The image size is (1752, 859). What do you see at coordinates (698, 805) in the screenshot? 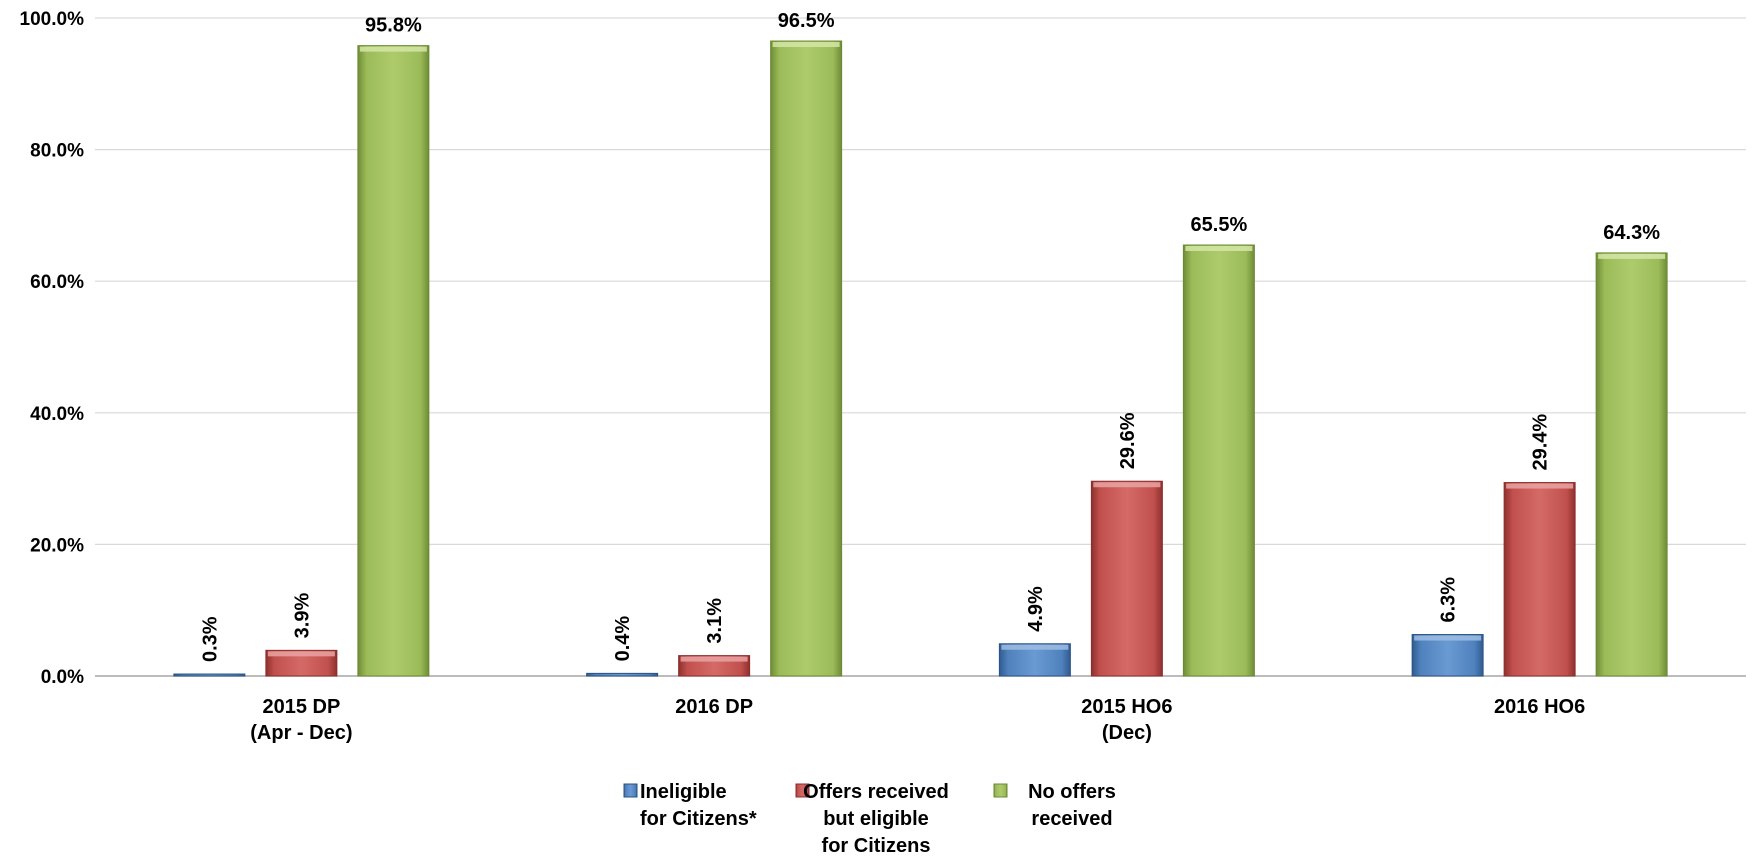
I see `legend-label: Ineligible for Citizens*` at bounding box center [698, 805].